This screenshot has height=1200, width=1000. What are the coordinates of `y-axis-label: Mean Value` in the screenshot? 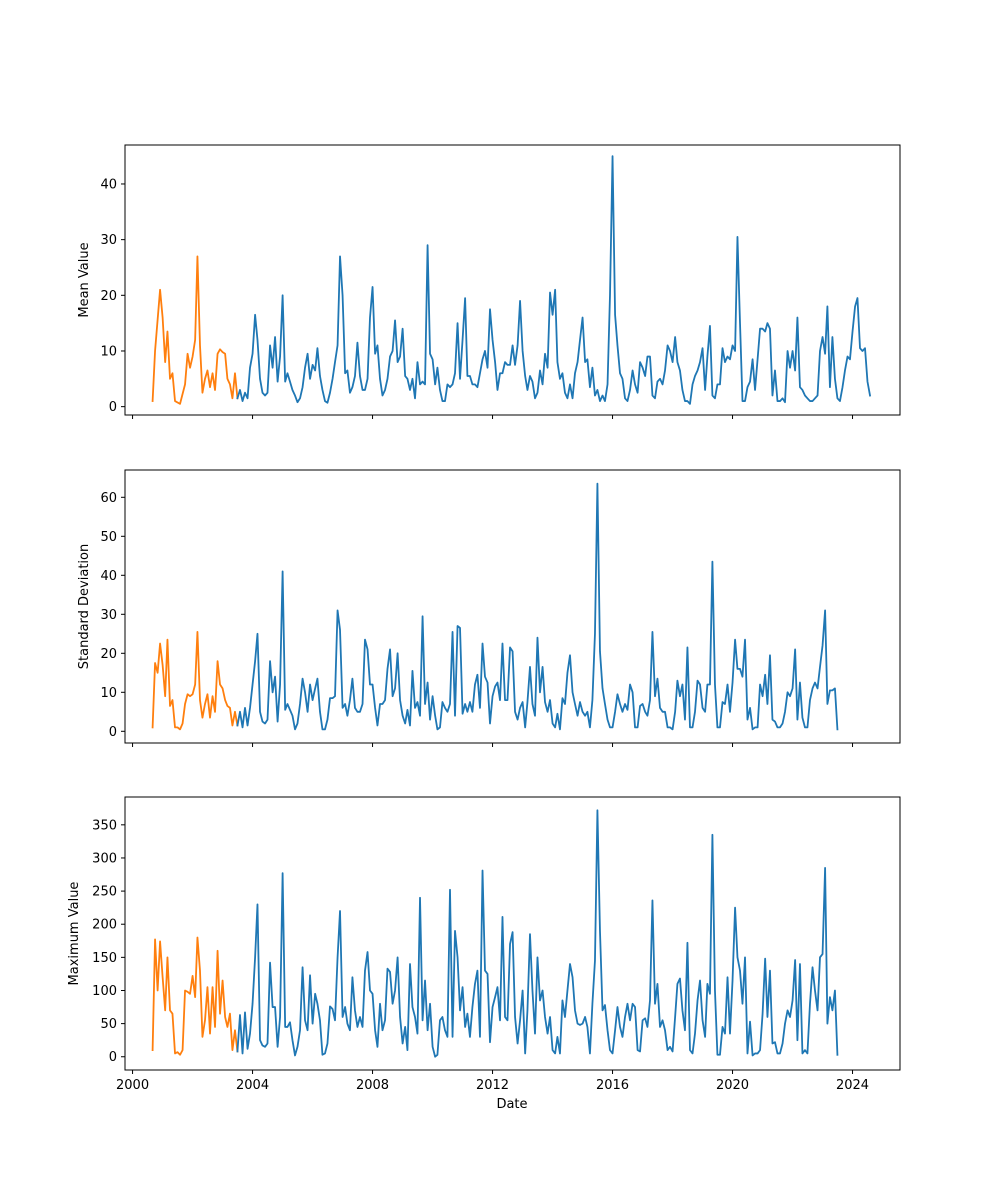 It's located at (84, 279).